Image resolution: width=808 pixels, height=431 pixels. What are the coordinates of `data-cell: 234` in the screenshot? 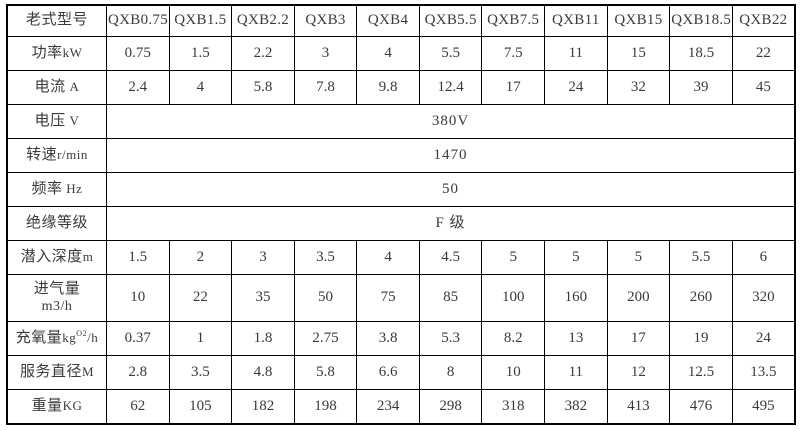 It's located at (388, 407).